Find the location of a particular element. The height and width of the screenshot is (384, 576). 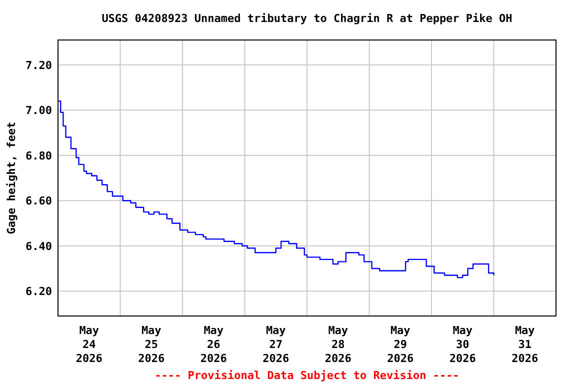

y-tick-label: 6.20 is located at coordinates (39, 291).